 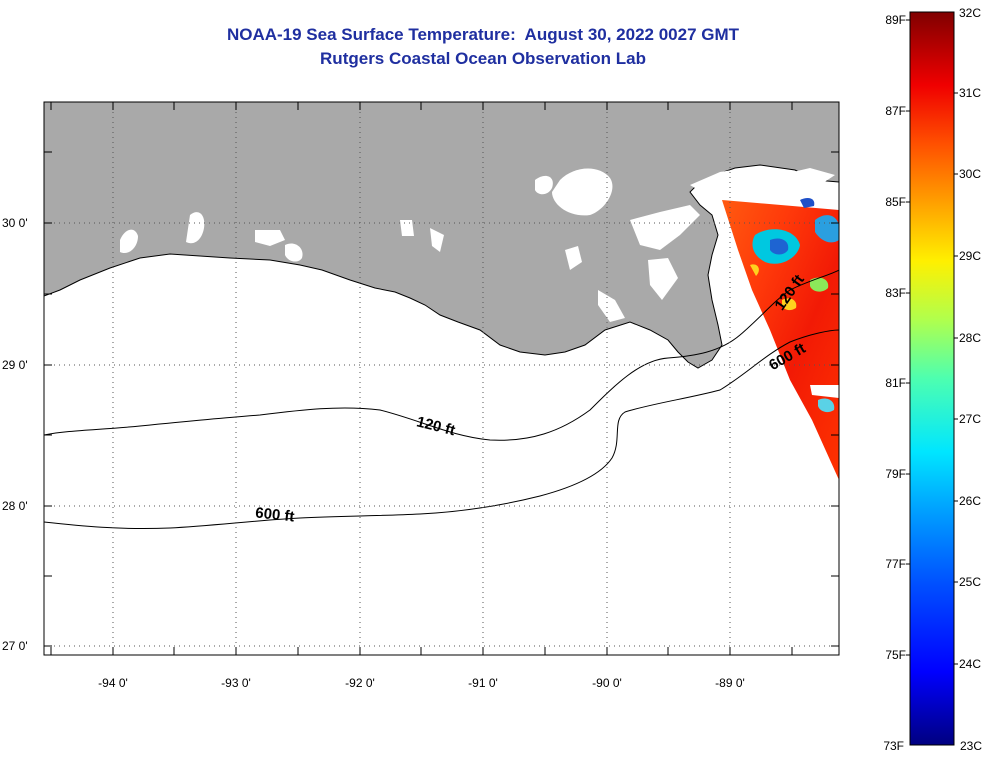 What do you see at coordinates (970, 13) in the screenshot?
I see `c-label-32: 32C` at bounding box center [970, 13].